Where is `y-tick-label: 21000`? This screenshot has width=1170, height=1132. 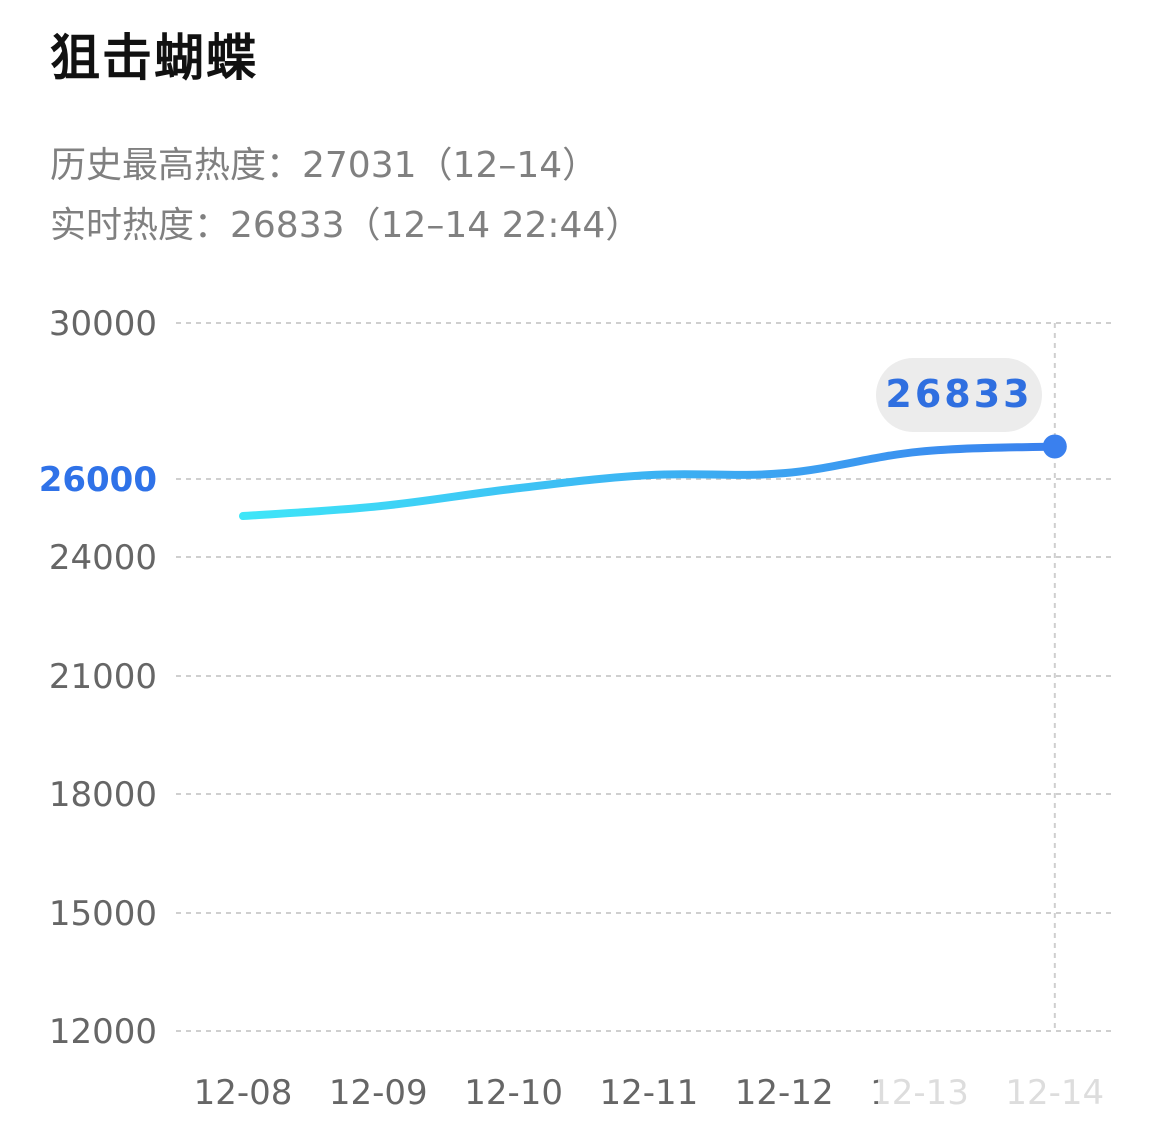
y-tick-label: 21000 is located at coordinates (103, 677).